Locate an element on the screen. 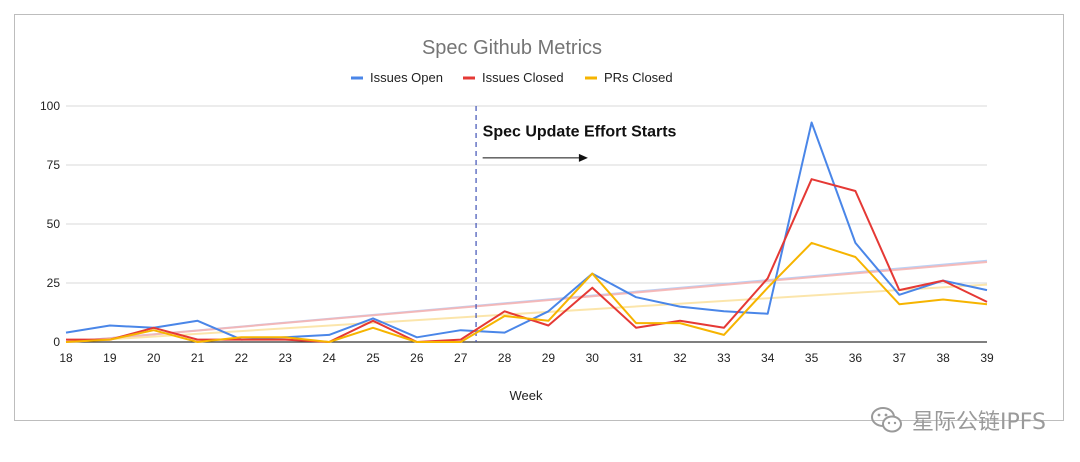 This screenshot has width=1080, height=462. x-tick-label: 38 is located at coordinates (943, 358).